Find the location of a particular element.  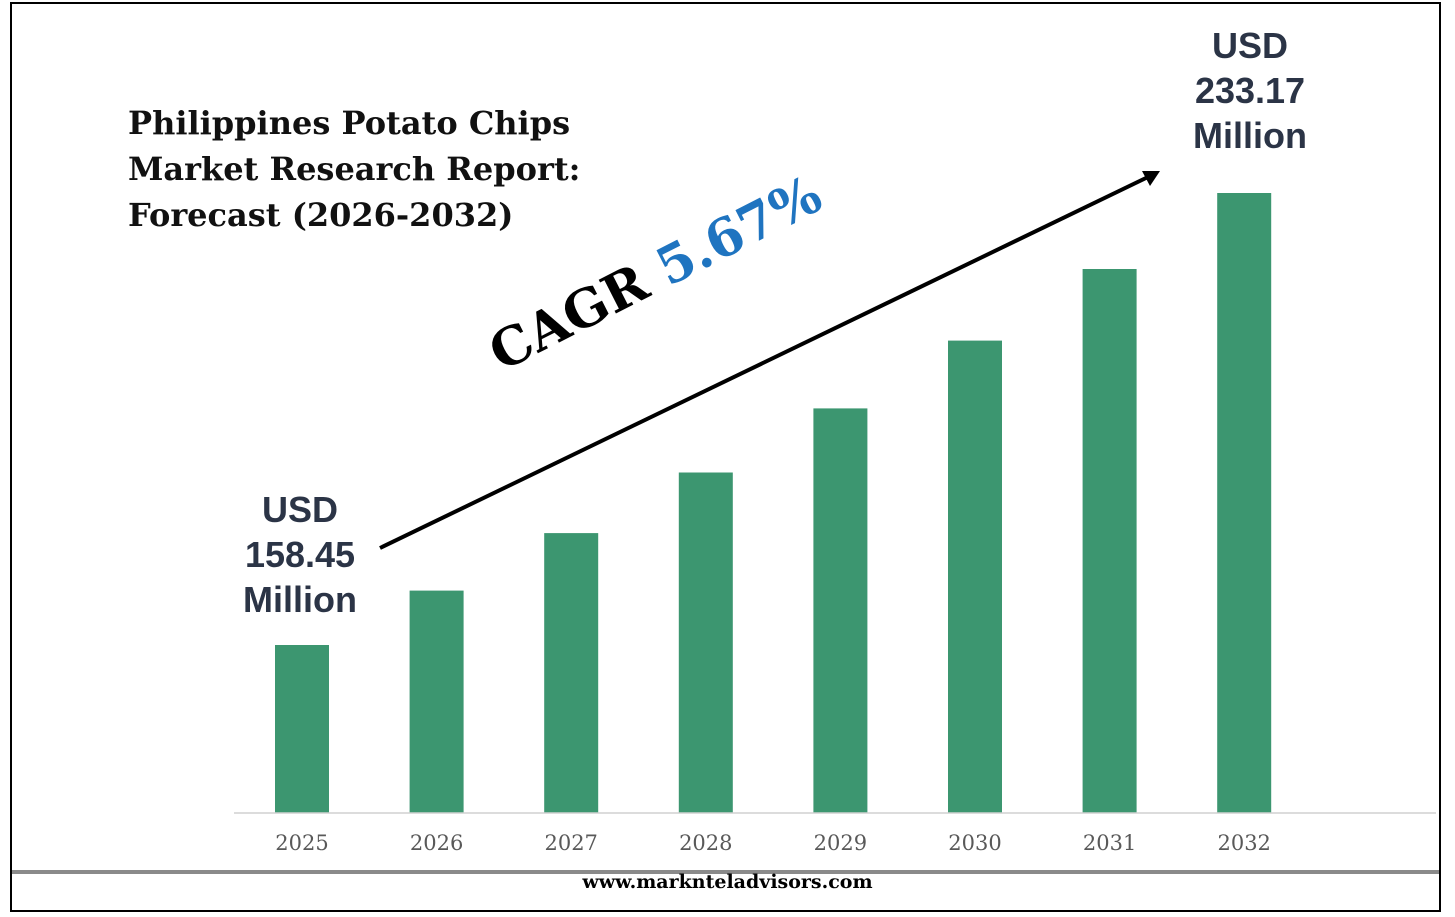

bar-2025 is located at coordinates (302, 729).